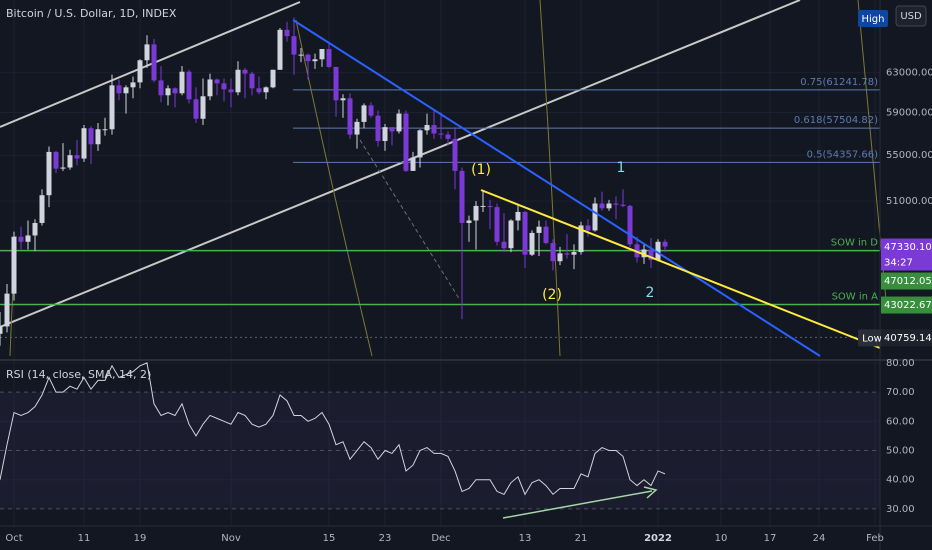 Image resolution: width=932 pixels, height=550 pixels. I want to click on time-arc, so click(334, 188).